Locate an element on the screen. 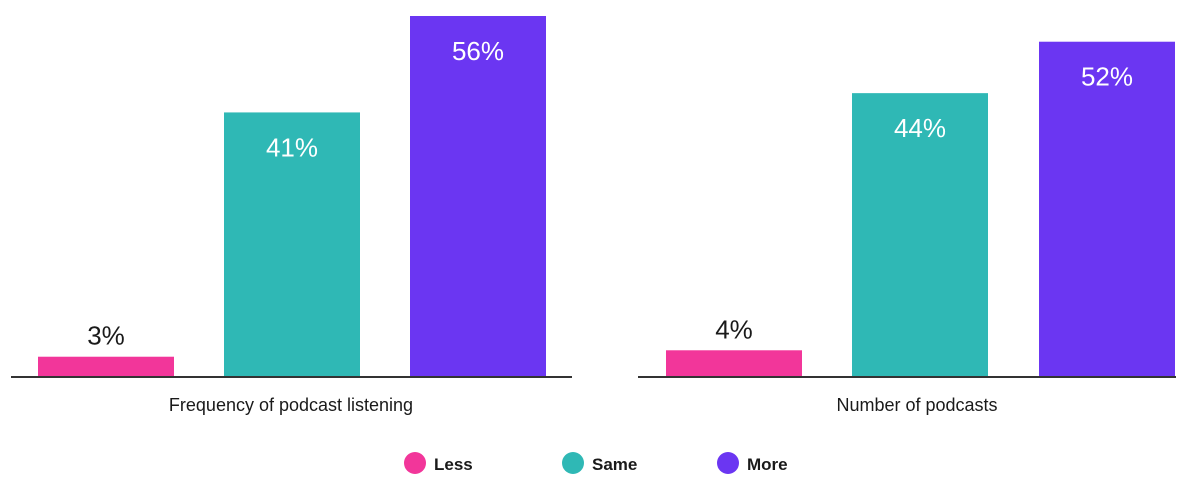  legend-label-same: Same is located at coordinates (614, 464).